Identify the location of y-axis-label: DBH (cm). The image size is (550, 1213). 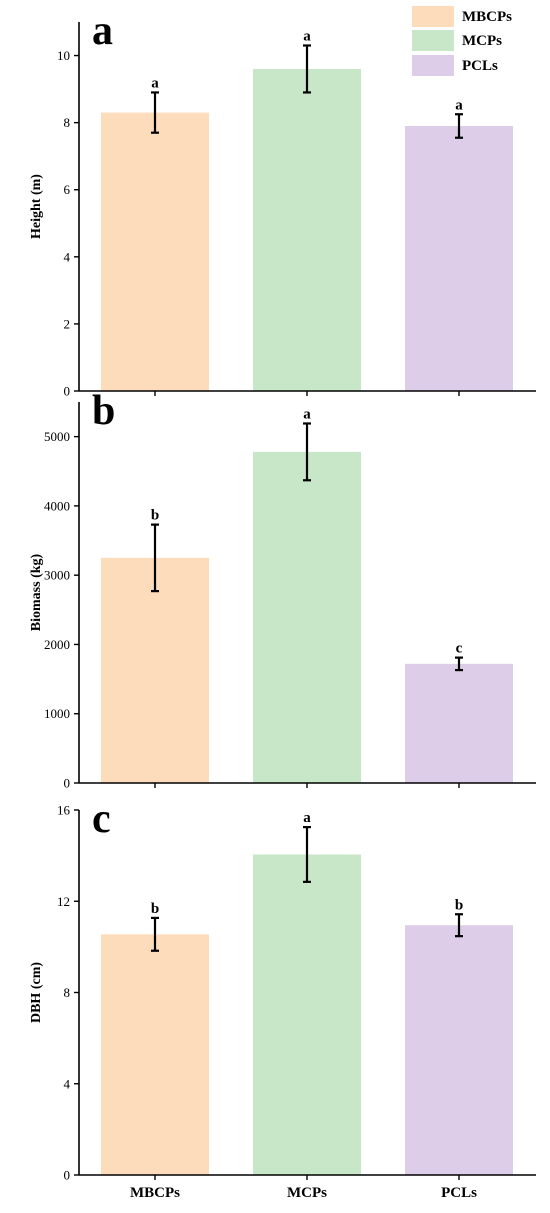
(36, 992).